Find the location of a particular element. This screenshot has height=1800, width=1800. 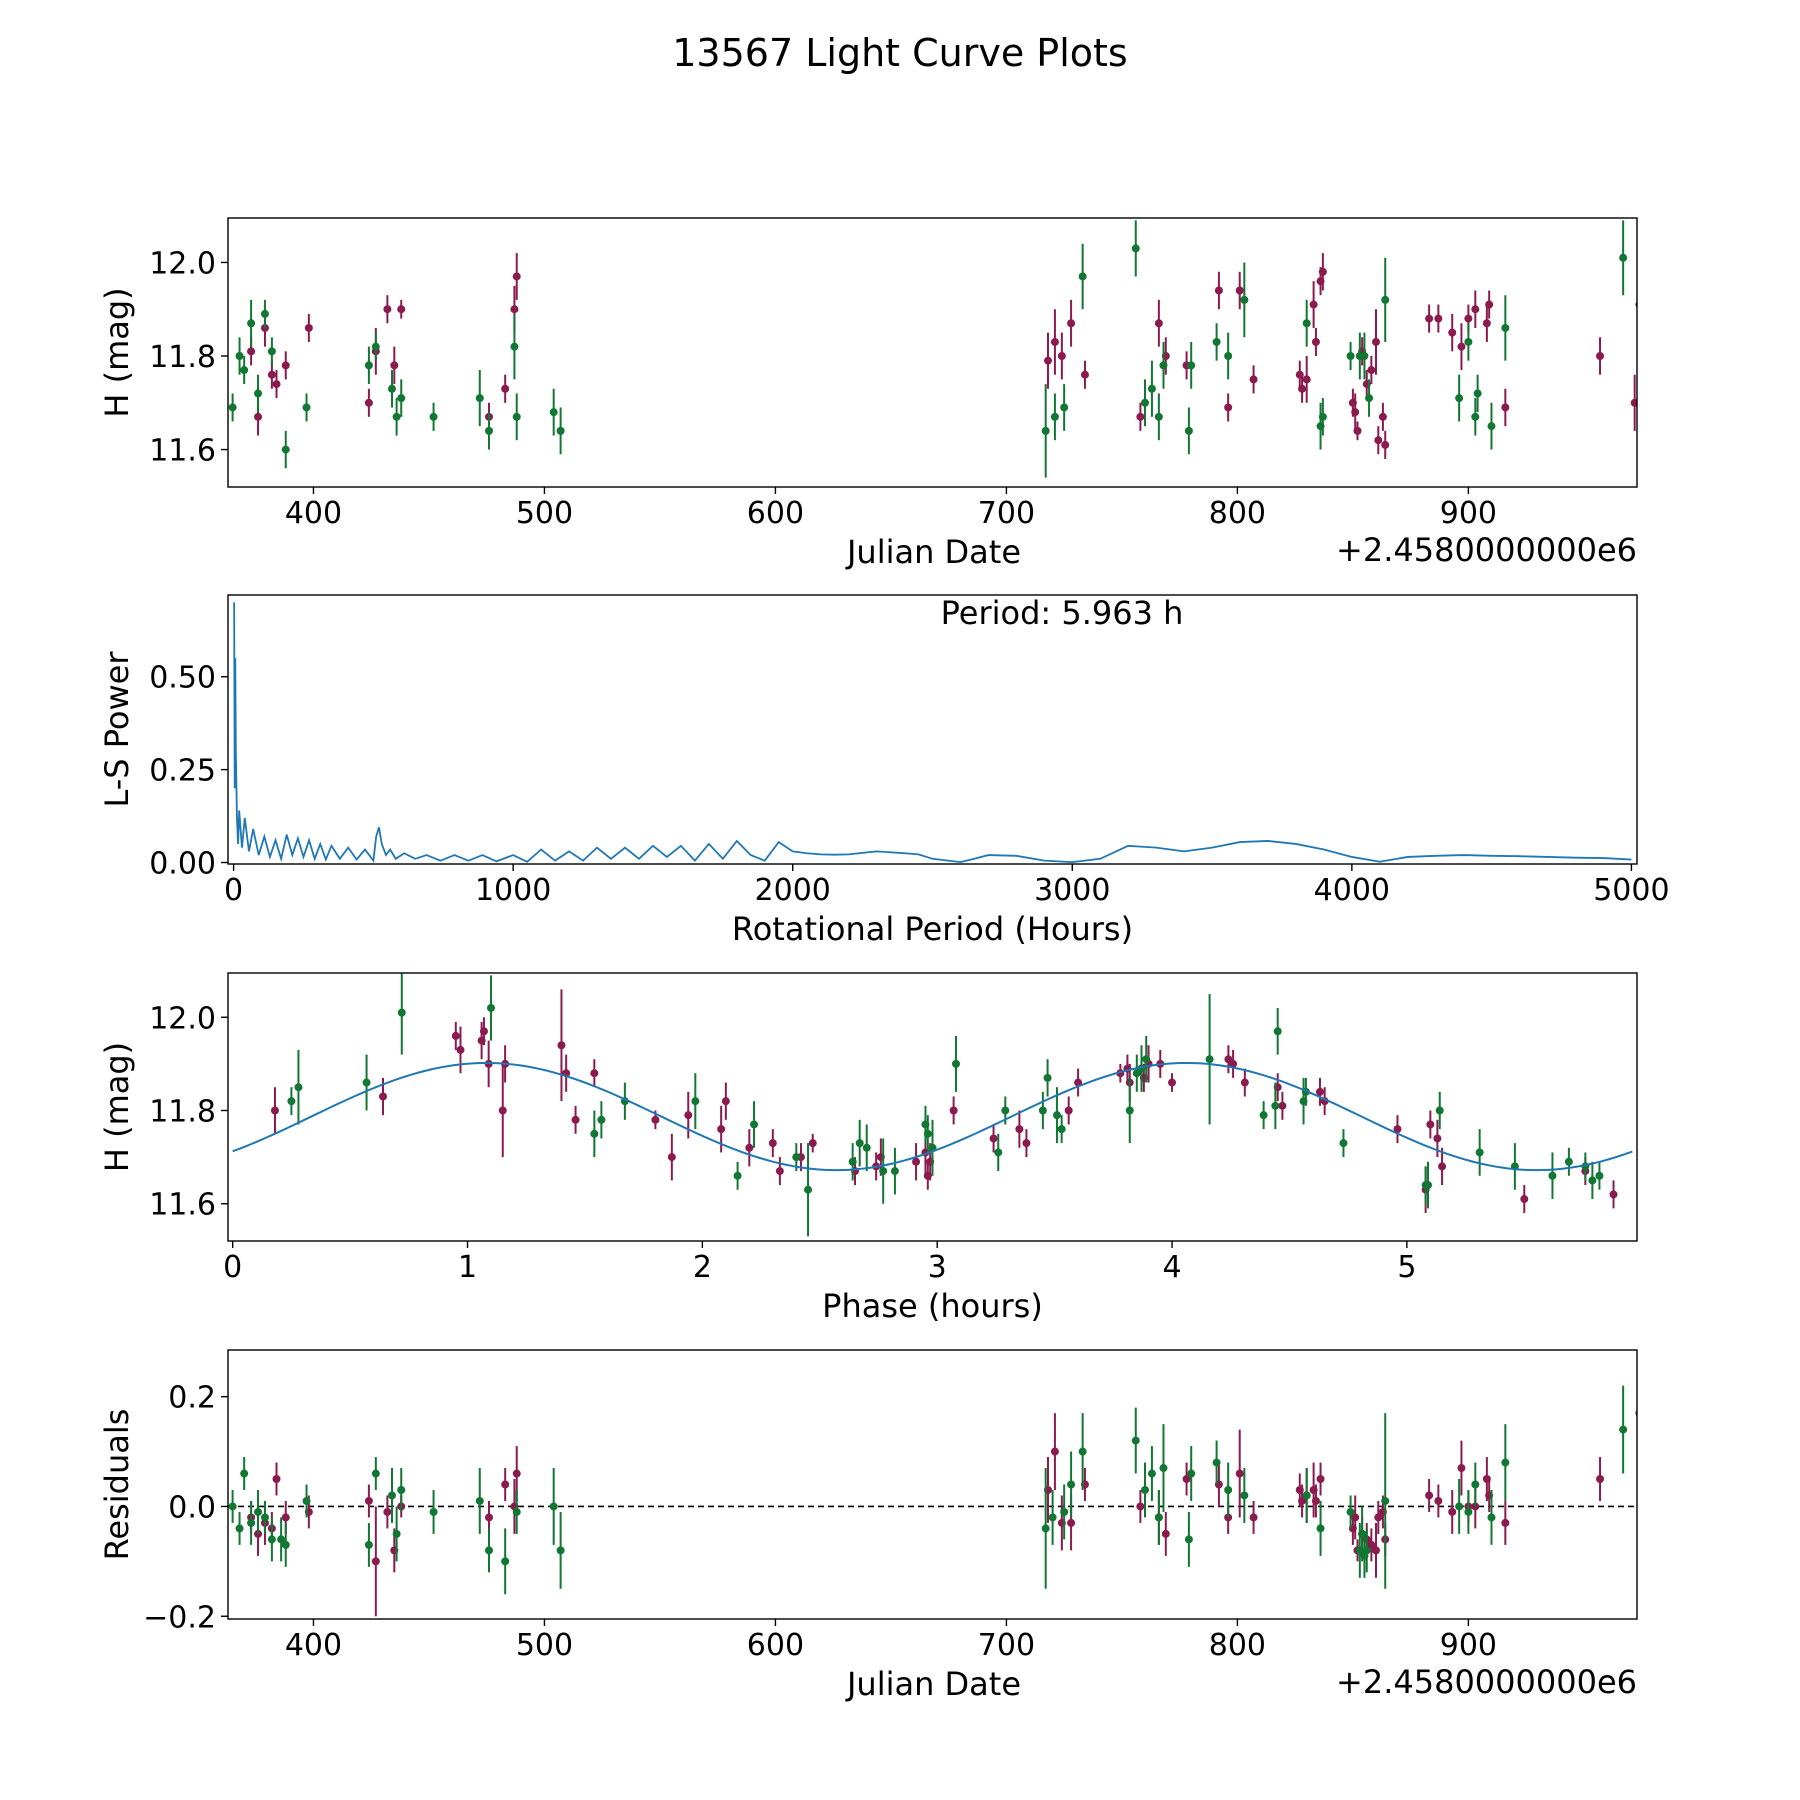

plot-area is located at coordinates (932, 1501).